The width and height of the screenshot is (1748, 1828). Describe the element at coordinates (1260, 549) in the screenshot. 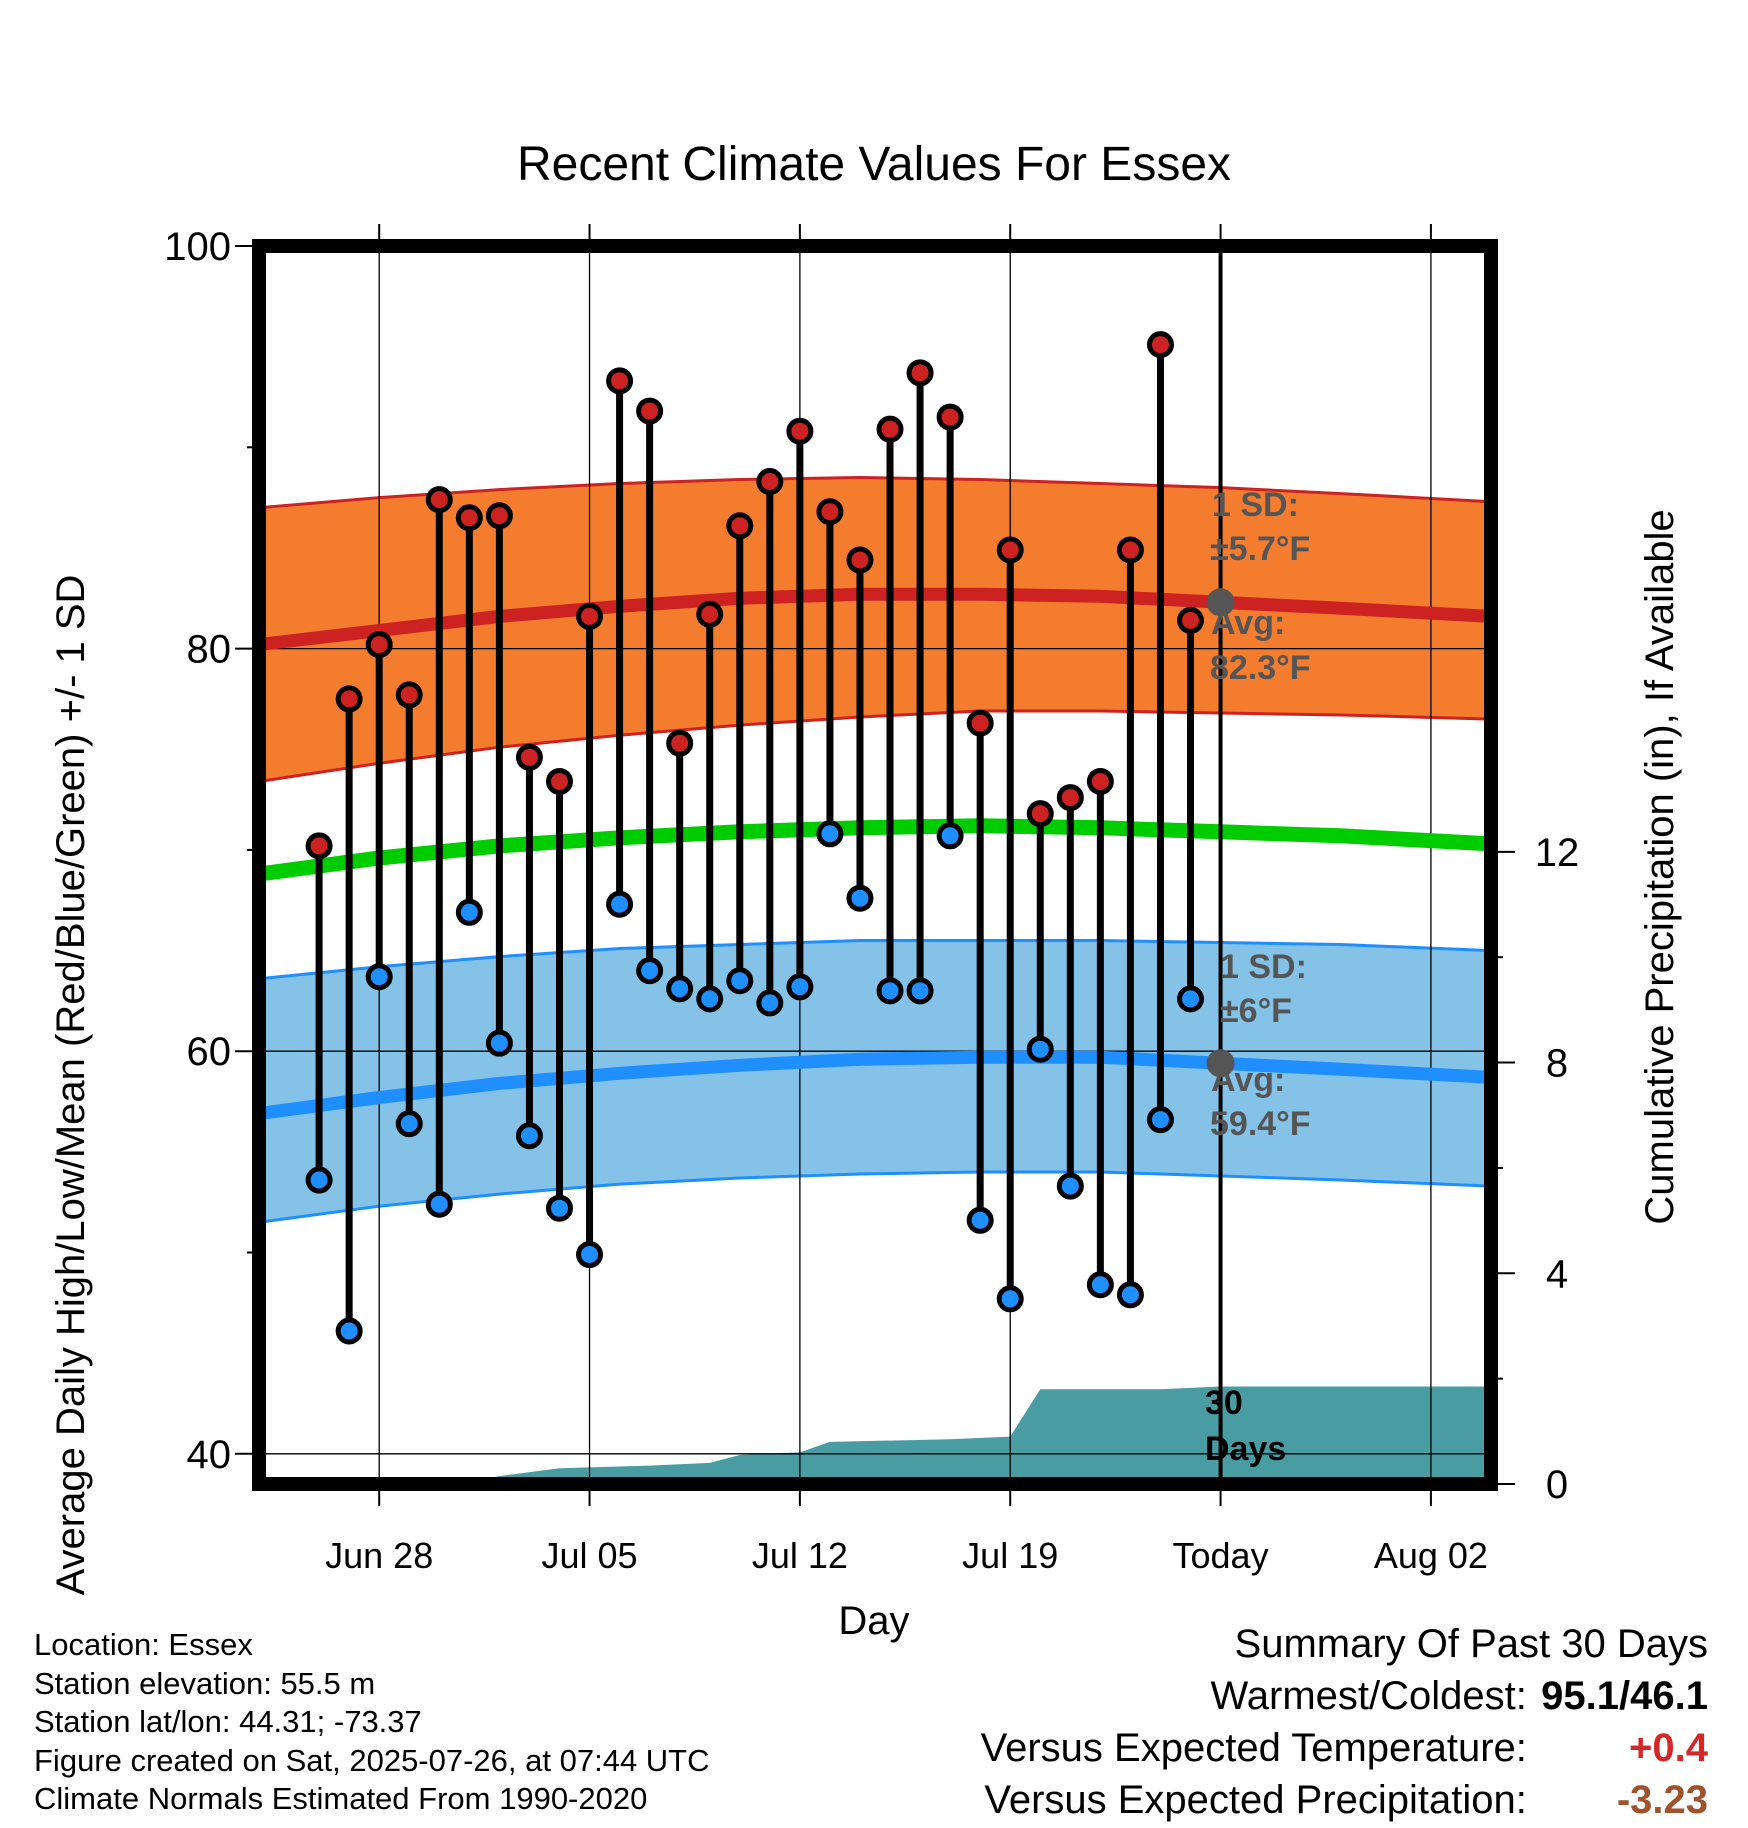

I see `high-sd-value: ±5.7°F` at that location.